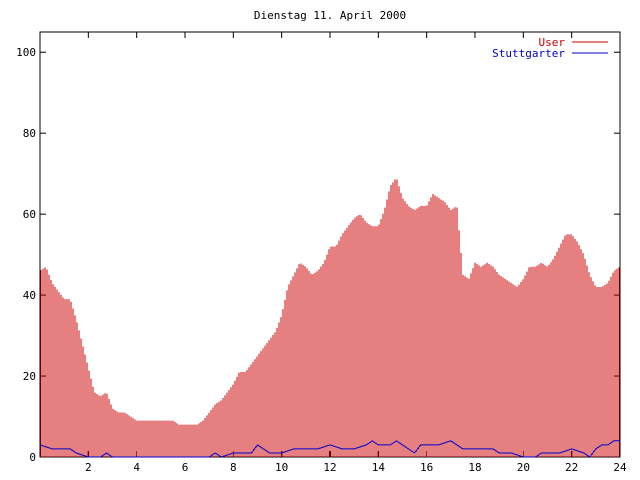 The width and height of the screenshot is (640, 480). I want to click on x-tick-label: 6, so click(185, 467).